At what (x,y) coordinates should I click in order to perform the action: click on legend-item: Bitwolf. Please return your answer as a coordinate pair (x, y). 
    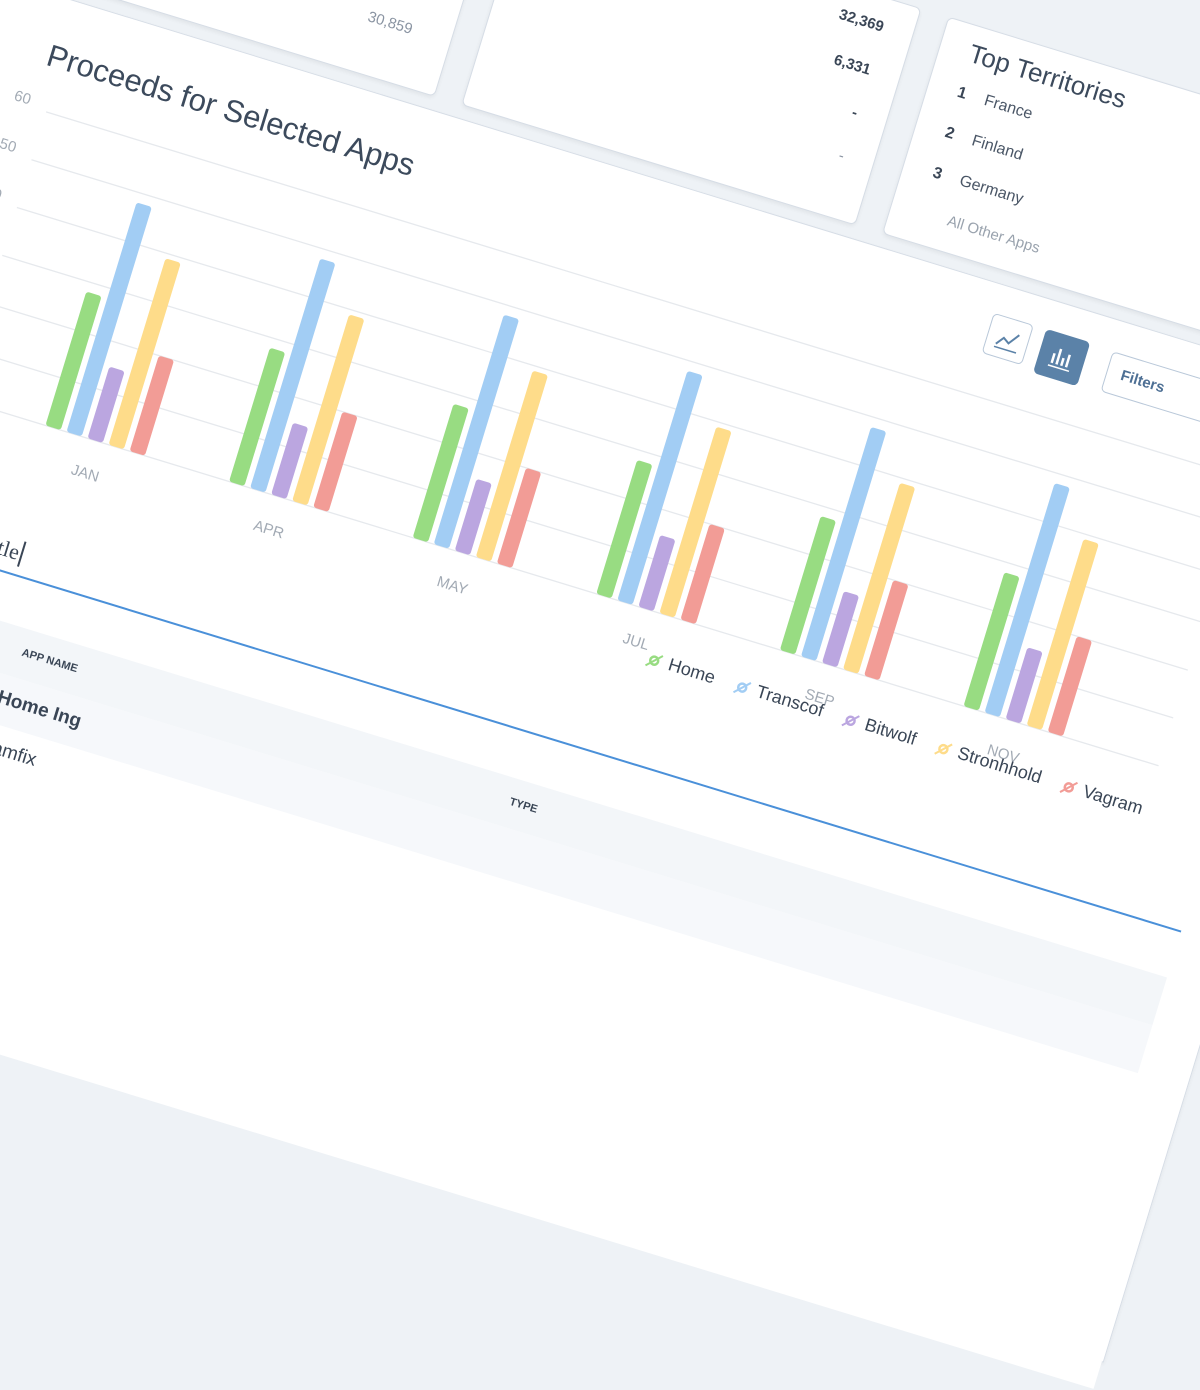
    Looking at the image, I should click on (880, 731).